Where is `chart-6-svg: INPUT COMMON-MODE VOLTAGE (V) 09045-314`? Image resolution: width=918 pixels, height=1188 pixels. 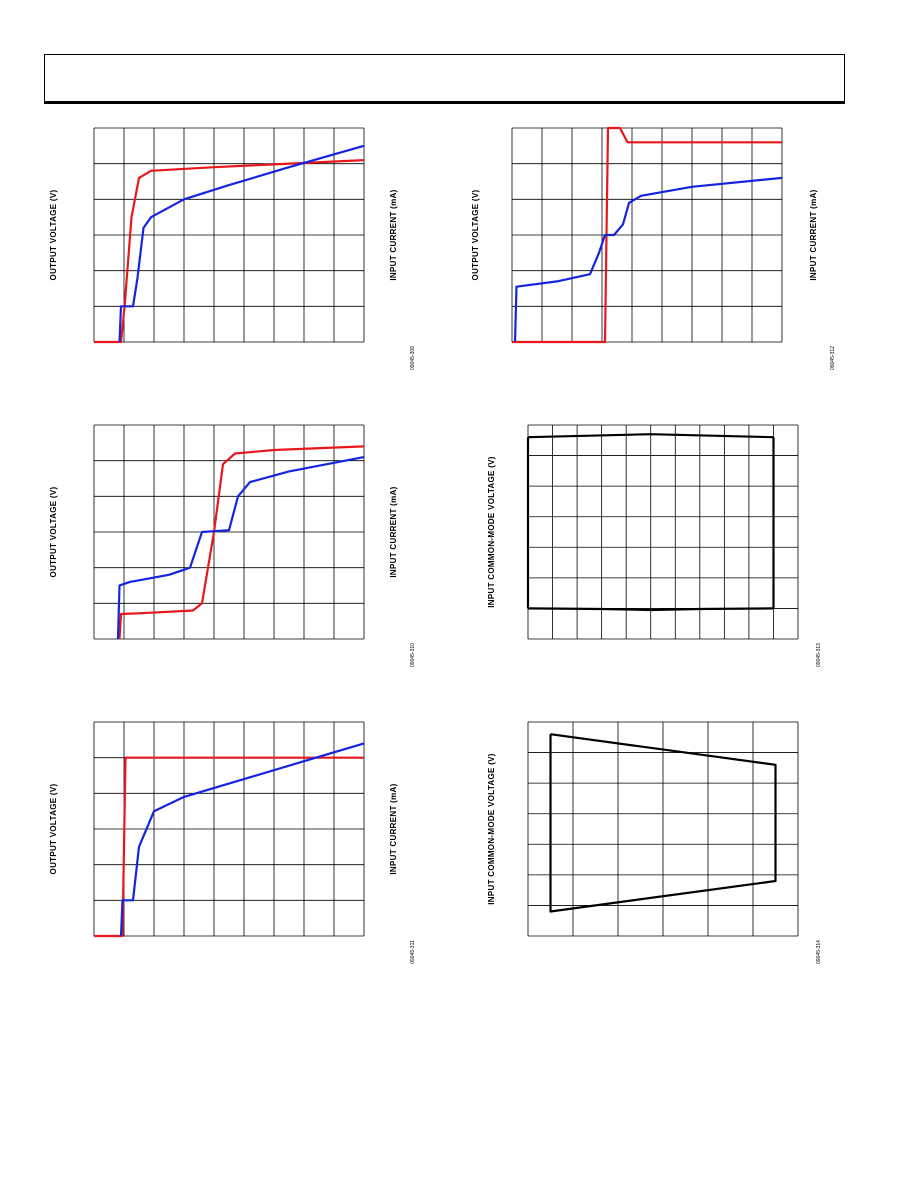 chart-6-svg: INPUT COMMON-MODE VOLTAGE (V) 09045-314 is located at coordinates (654, 842).